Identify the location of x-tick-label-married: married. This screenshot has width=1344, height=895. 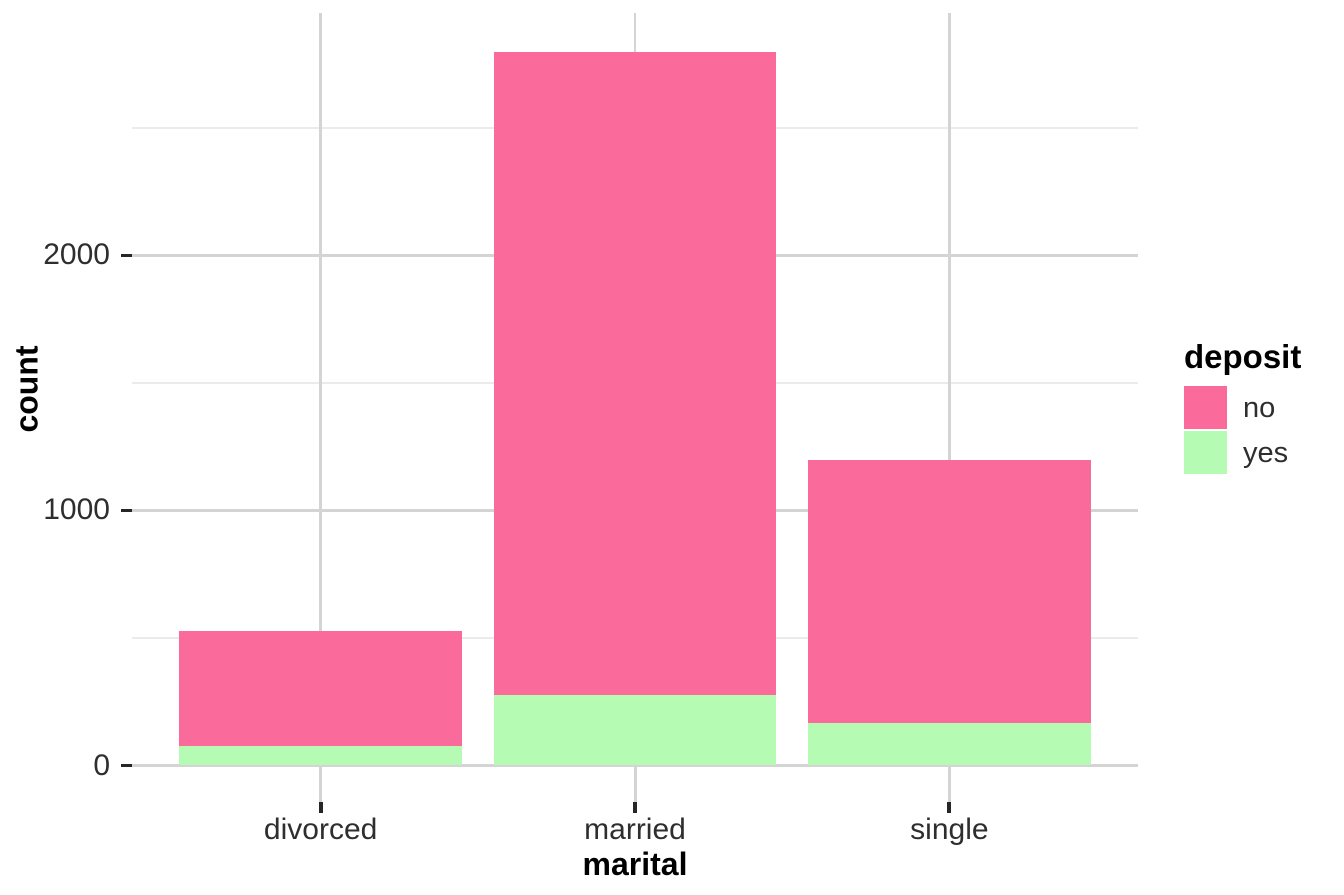
(635, 829).